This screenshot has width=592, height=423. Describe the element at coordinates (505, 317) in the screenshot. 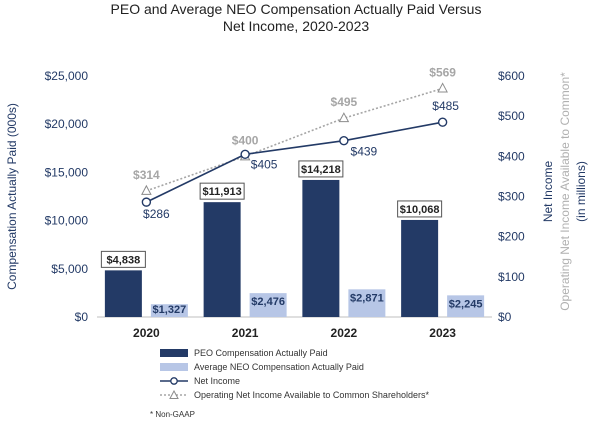

I see `y-tick-right: $0` at that location.